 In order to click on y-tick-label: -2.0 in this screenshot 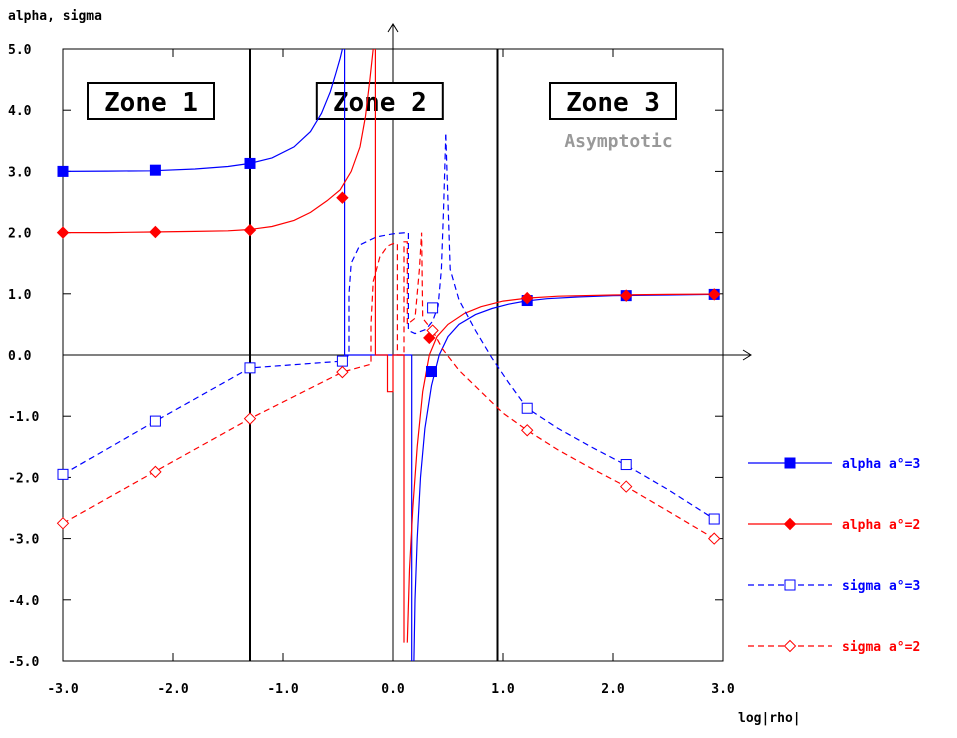, I will do `click(23, 478)`.